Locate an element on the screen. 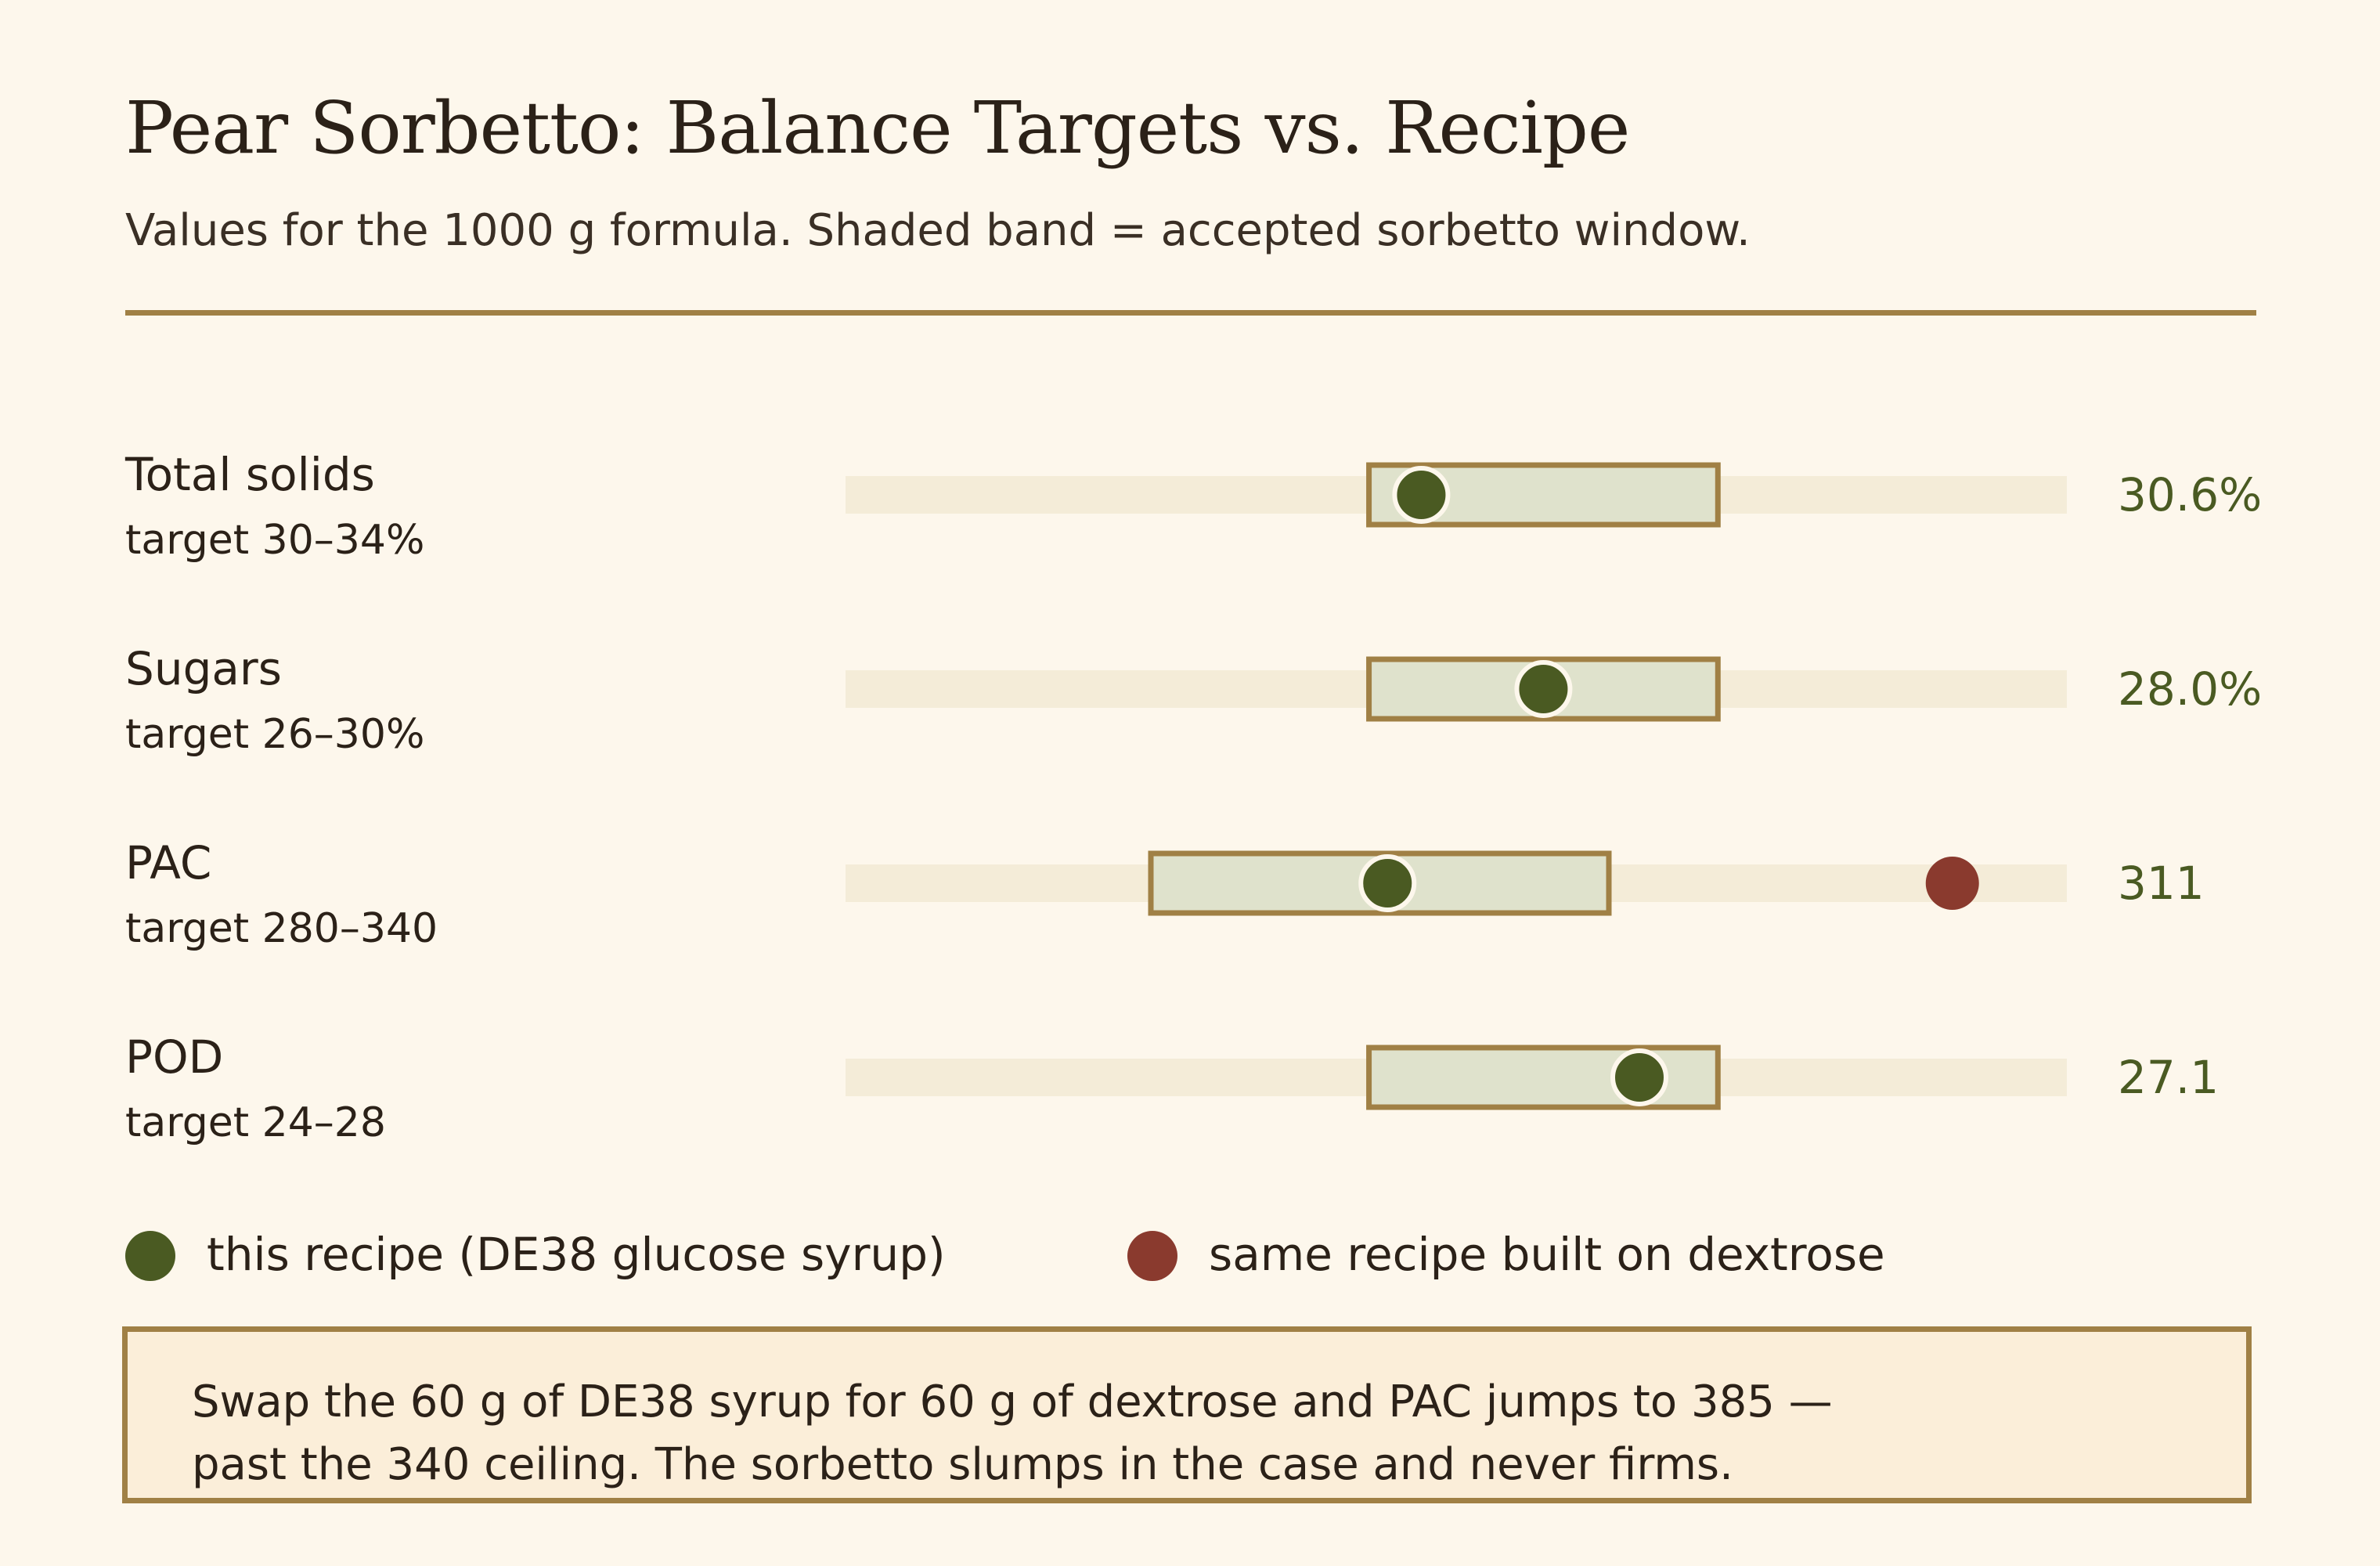 This screenshot has height=1566, width=2380. legend-swatch-recipe is located at coordinates (150, 1256).